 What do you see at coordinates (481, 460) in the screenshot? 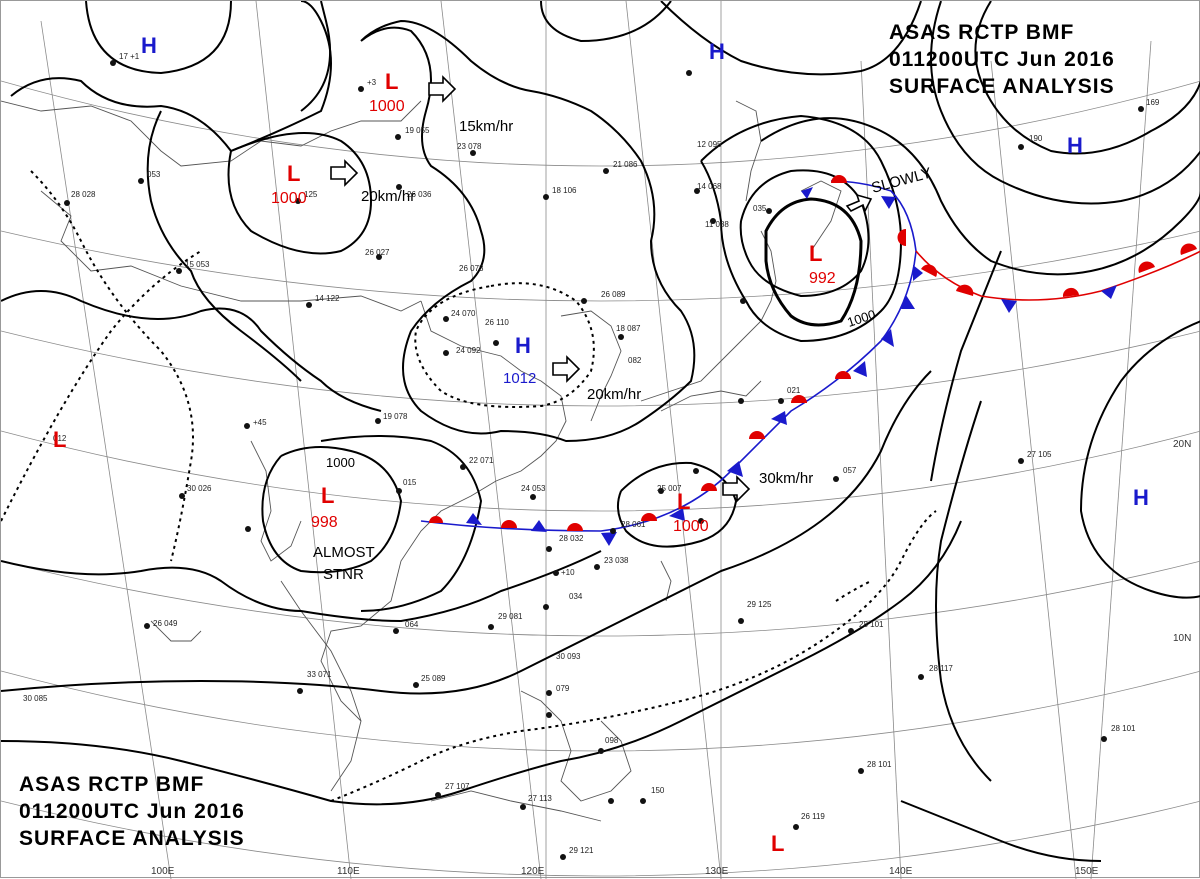
I see `svg-text: 22 071` at bounding box center [481, 460].